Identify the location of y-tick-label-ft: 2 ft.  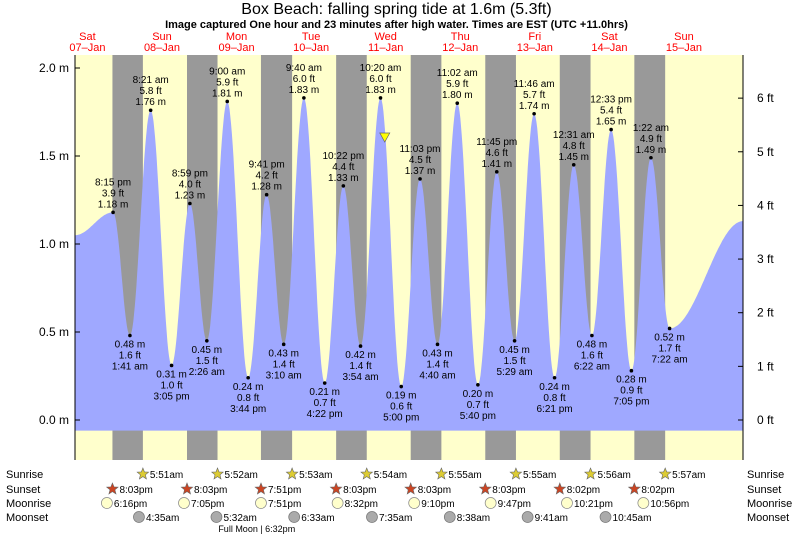
(765, 313).